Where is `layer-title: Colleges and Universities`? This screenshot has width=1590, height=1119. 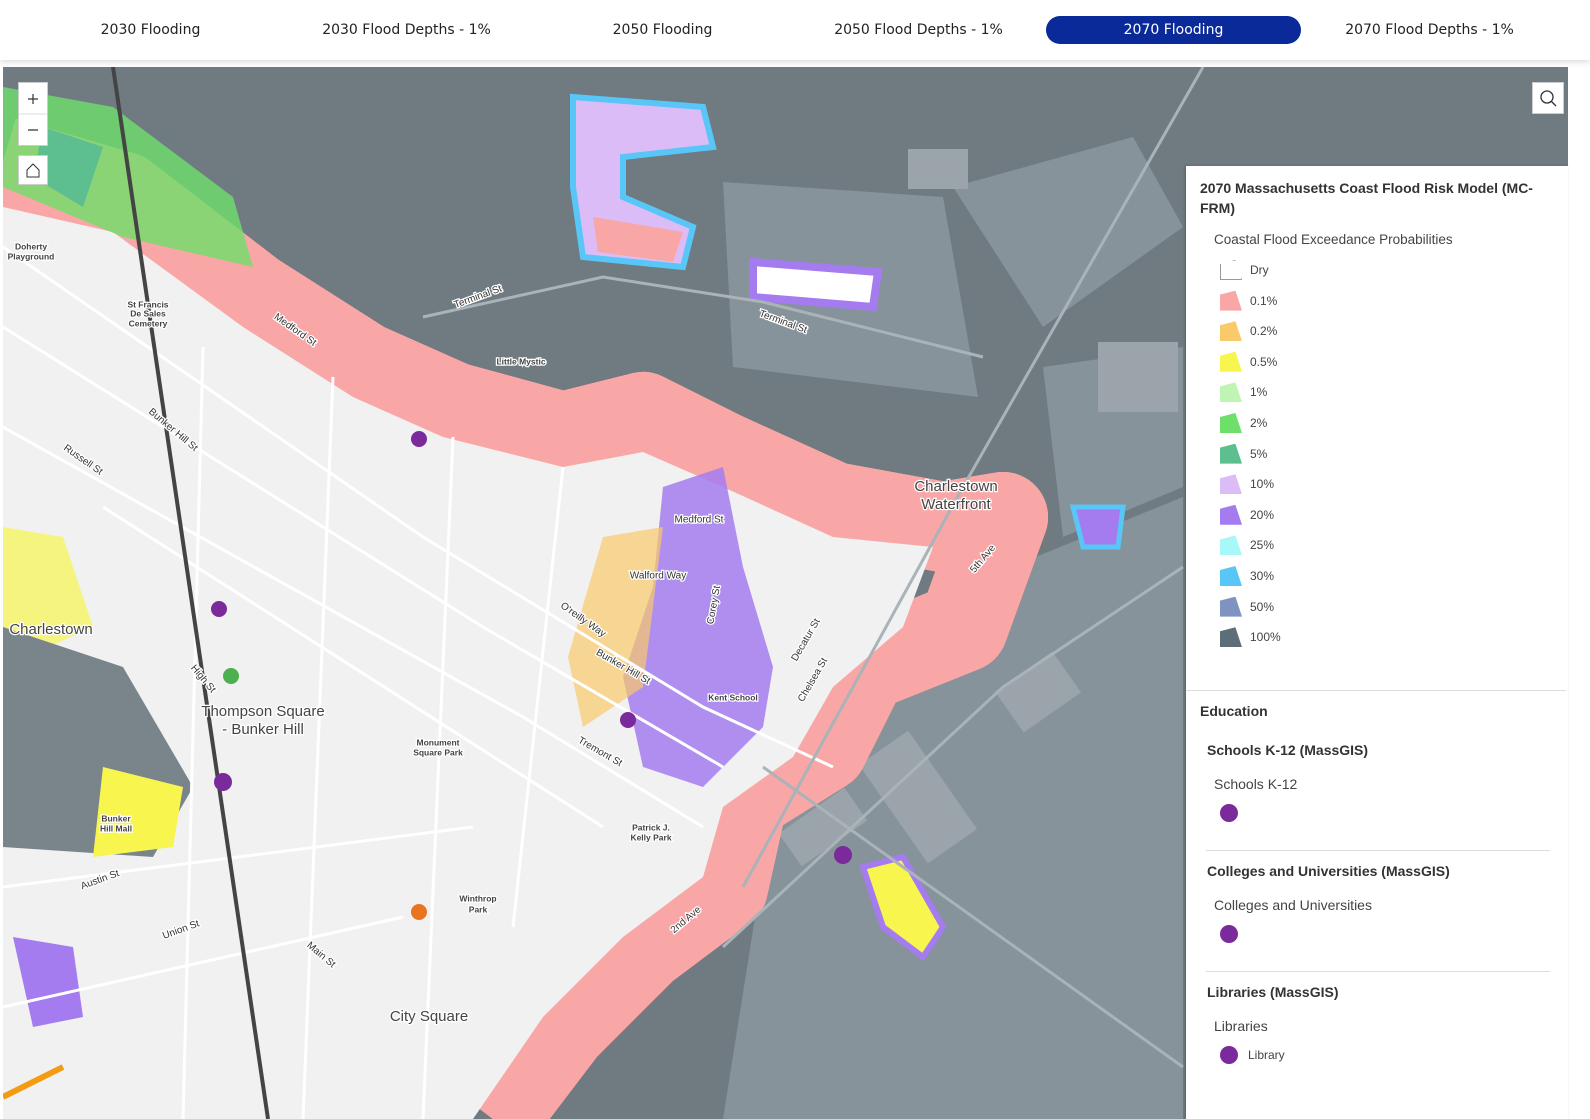 layer-title: Colleges and Universities is located at coordinates (1293, 905).